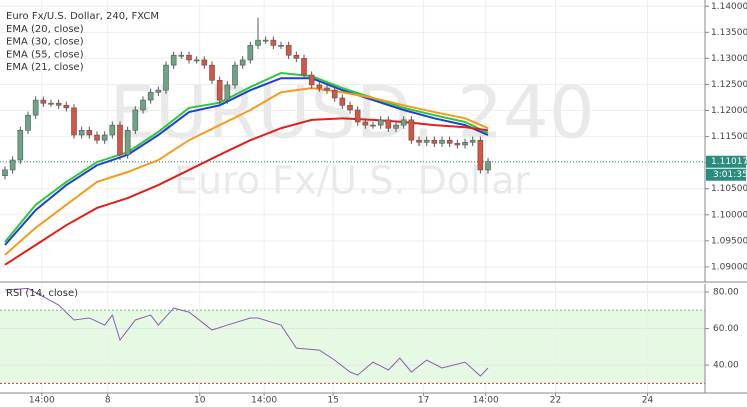 This screenshot has height=407, width=747. Describe the element at coordinates (246, 332) in the screenshot. I see `rsi-line` at that location.